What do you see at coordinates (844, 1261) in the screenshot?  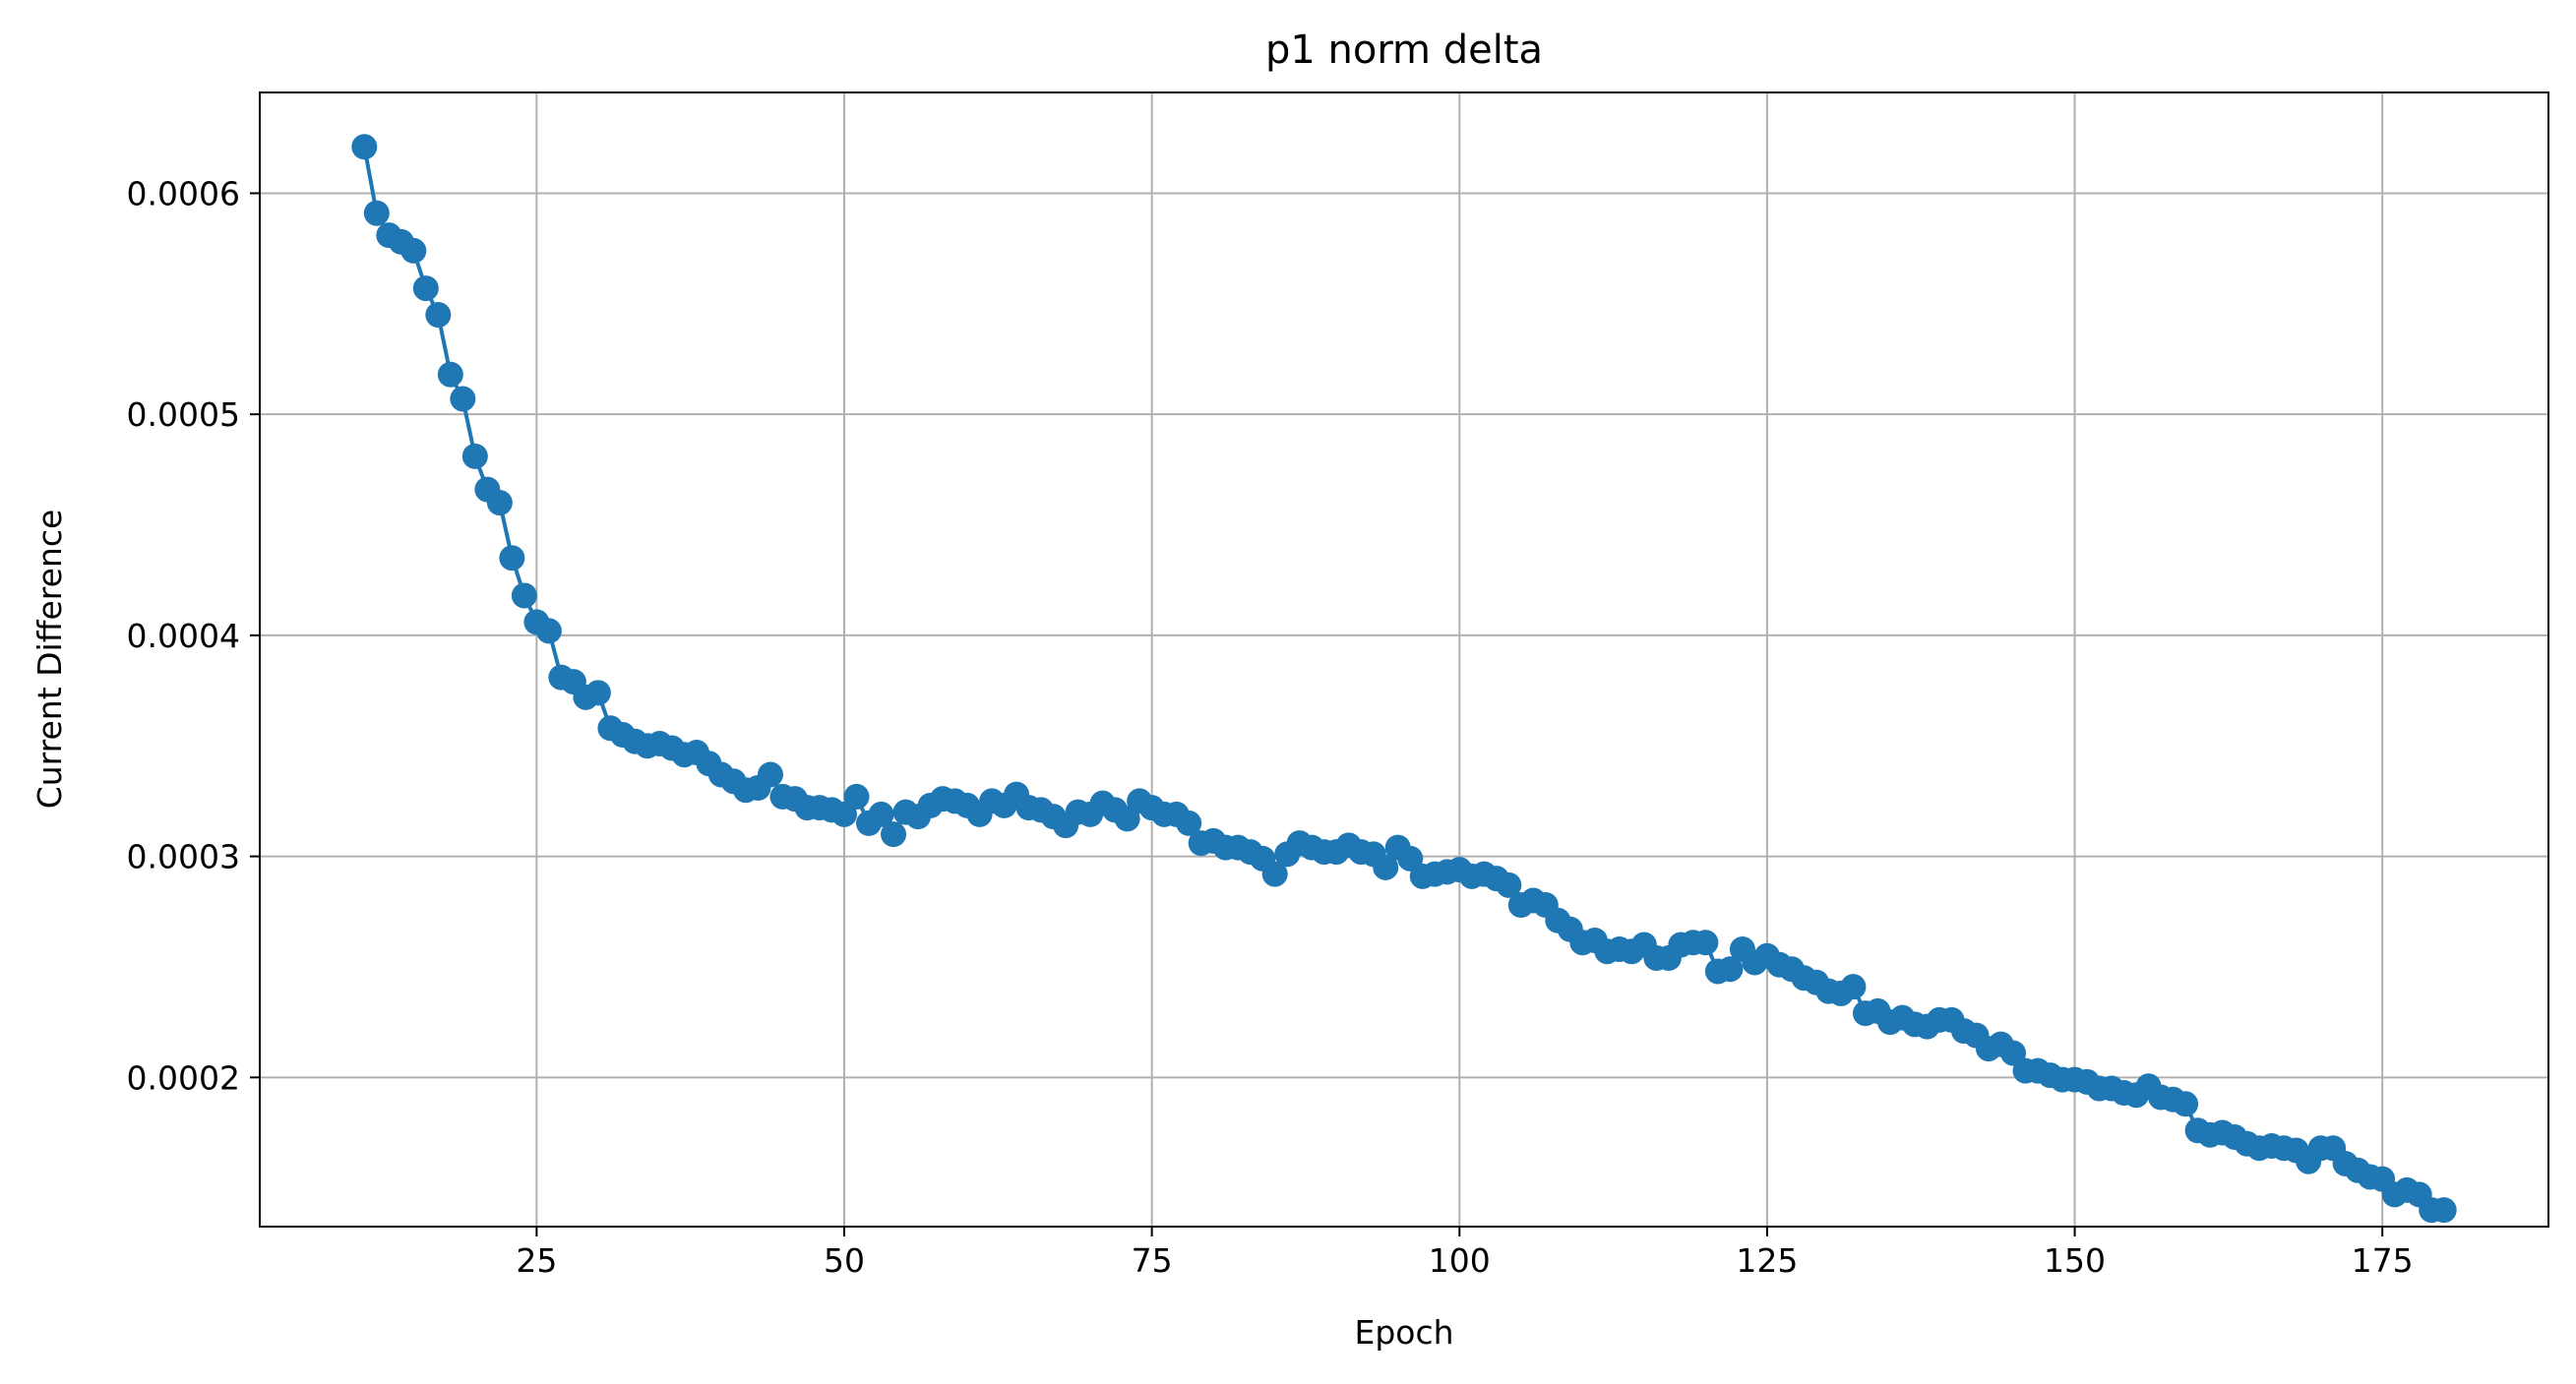 I see `x-tick-label: 50` at bounding box center [844, 1261].